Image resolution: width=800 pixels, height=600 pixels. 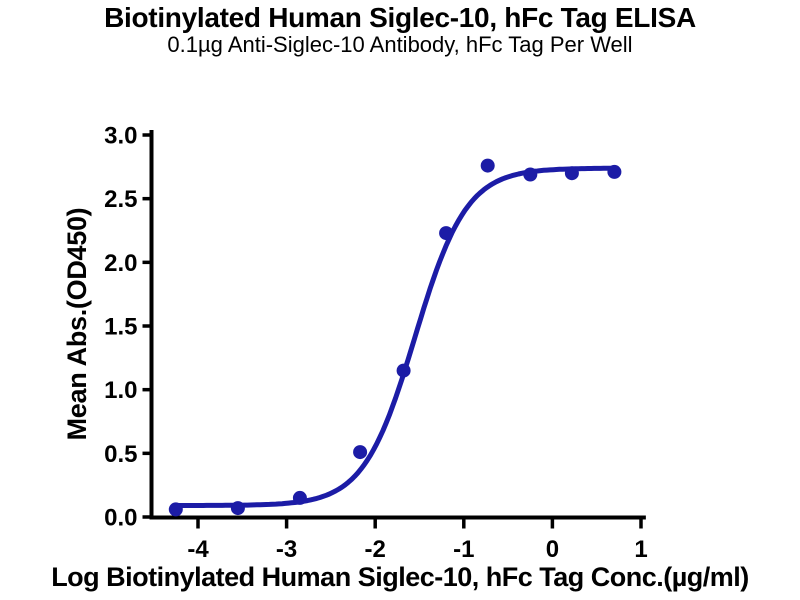 I want to click on x-tick-label: -3, so click(x=286, y=549).